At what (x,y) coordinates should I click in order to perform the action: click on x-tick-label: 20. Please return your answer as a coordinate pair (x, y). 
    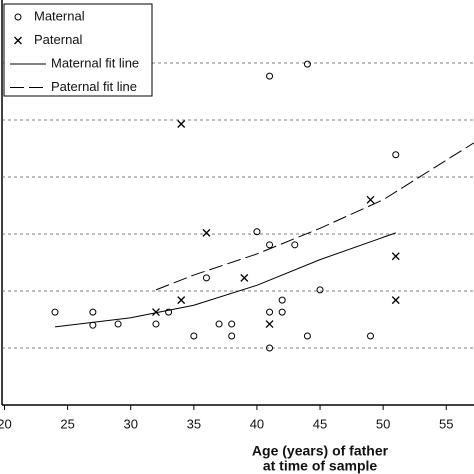
    Looking at the image, I should click on (6, 423).